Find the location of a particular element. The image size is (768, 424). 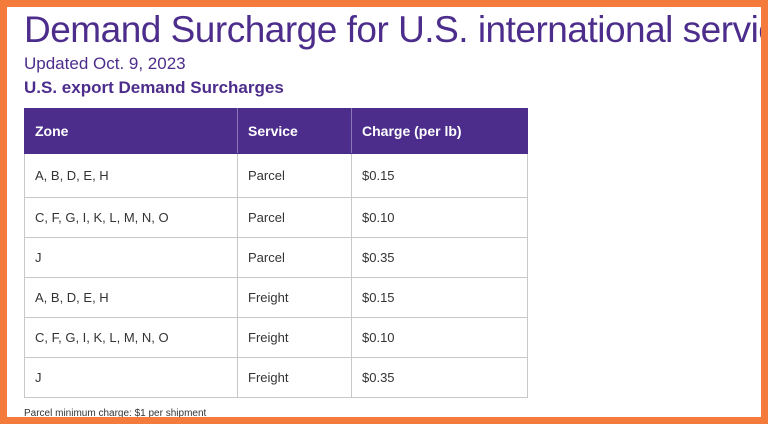

column-header-charge: Charge (per lb) is located at coordinates (439, 131).